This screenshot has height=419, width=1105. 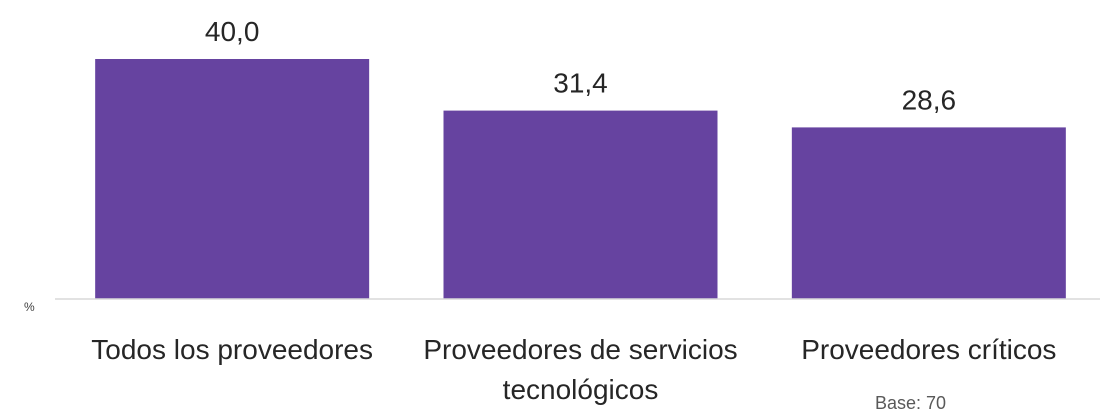 What do you see at coordinates (580, 83) in the screenshot?
I see `value-label: 31,4` at bounding box center [580, 83].